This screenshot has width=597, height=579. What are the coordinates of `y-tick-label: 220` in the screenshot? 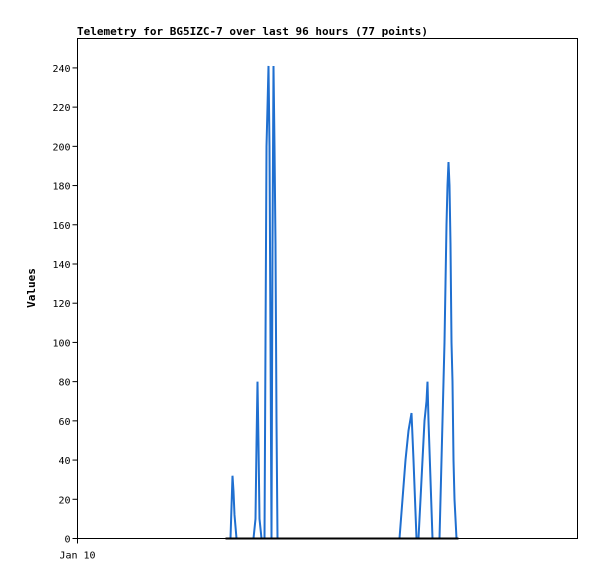 It's located at (61, 108).